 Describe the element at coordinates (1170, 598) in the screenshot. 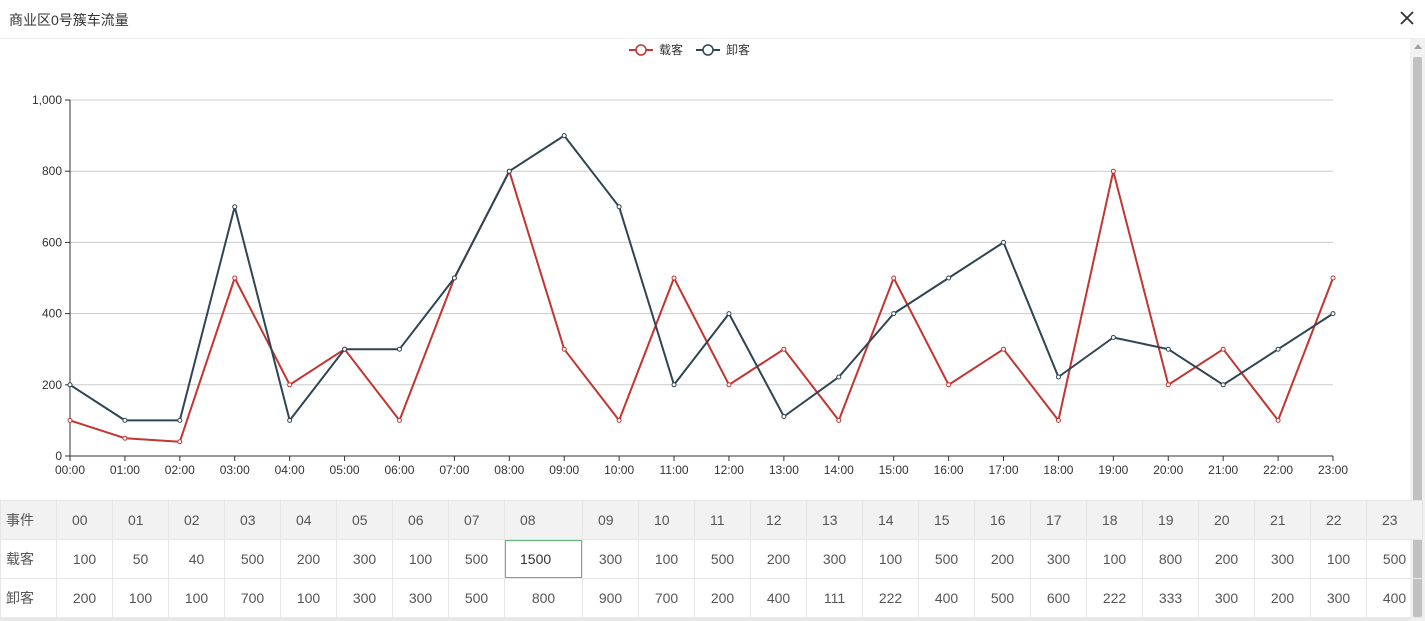

I see `table-cell: 333` at that location.